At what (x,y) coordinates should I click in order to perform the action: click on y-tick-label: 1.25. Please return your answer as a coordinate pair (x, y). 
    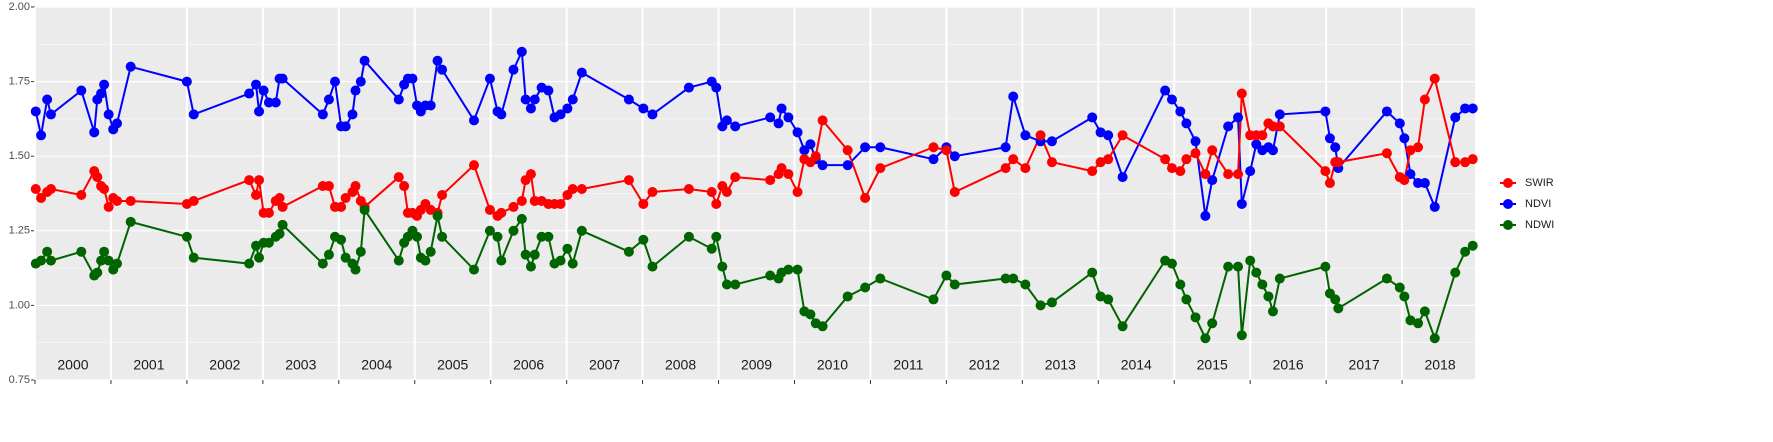
    Looking at the image, I should click on (19, 231).